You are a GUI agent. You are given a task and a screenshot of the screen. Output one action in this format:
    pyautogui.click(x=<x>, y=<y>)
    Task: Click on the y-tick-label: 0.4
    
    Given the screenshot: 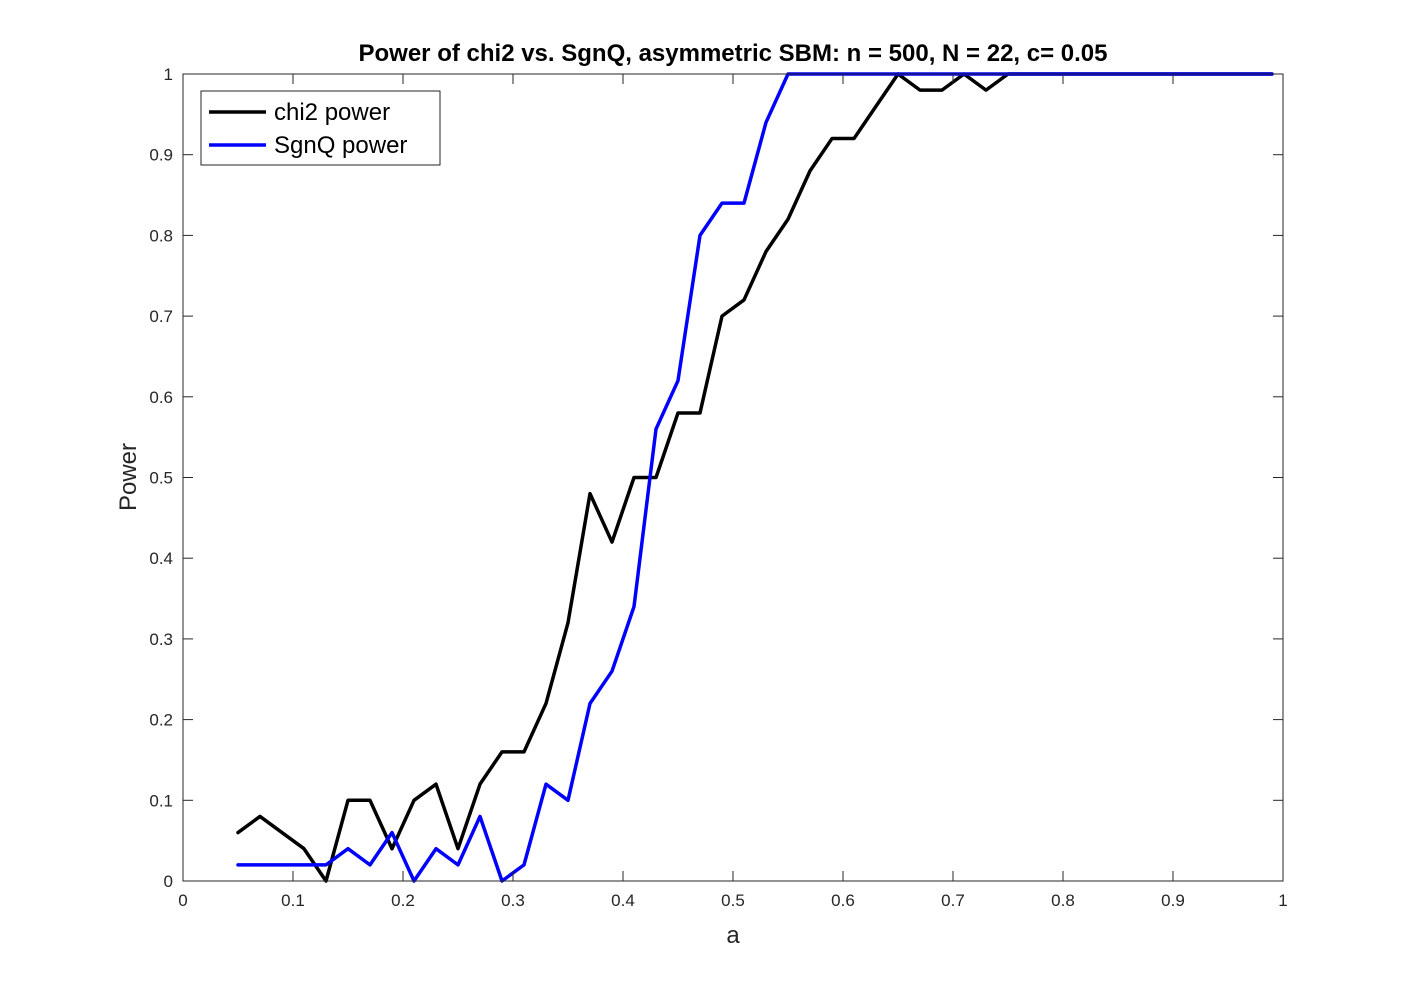 What is the action you would take?
    pyautogui.click(x=161, y=558)
    